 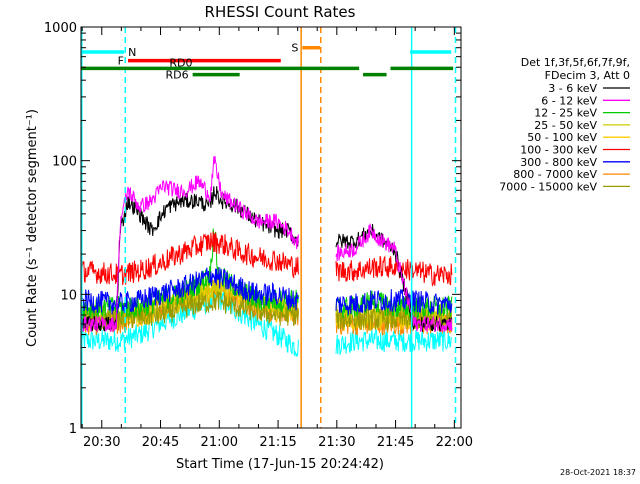 I want to click on x-tick-label: 21:00, so click(x=219, y=442).